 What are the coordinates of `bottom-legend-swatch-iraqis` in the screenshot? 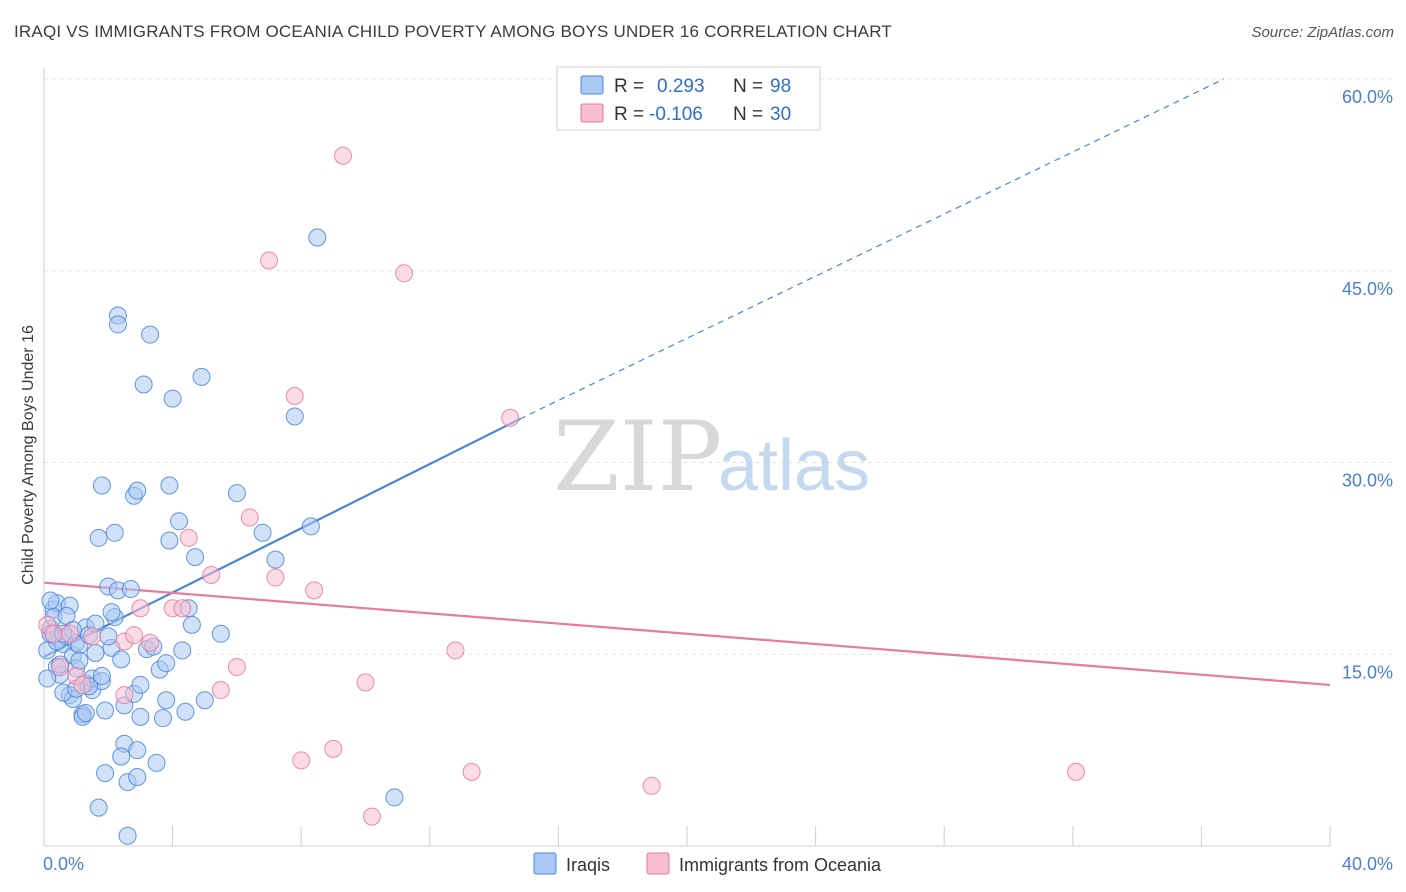 It's located at (545, 863).